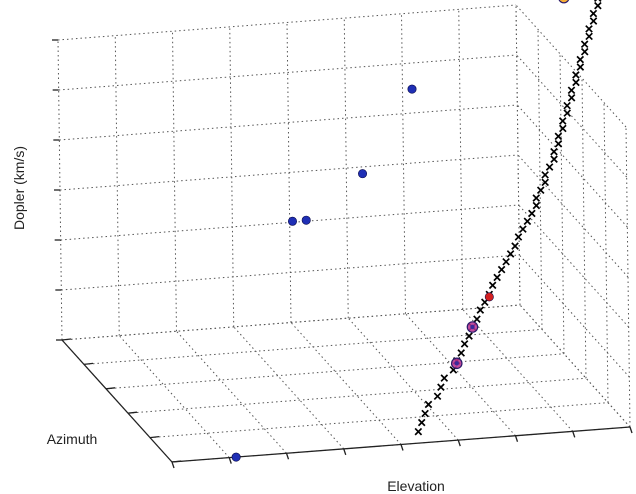  What do you see at coordinates (564, 2) in the screenshot?
I see `ring-marker` at bounding box center [564, 2].